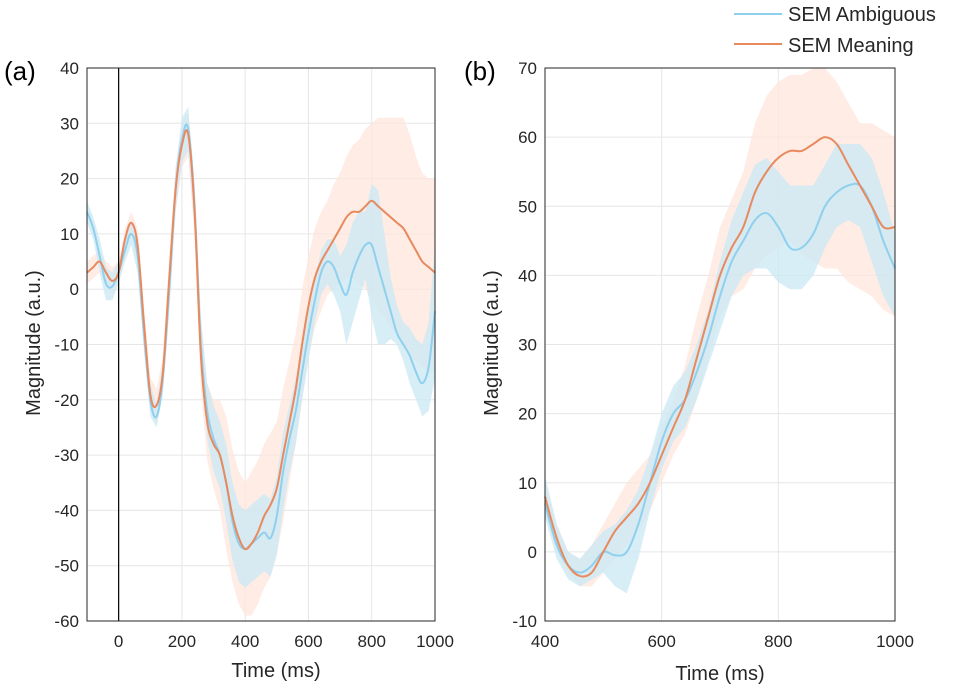 The height and width of the screenshot is (692, 979). I want to click on y-axis-label-a: Magnitude (a.u.), so click(34, 343).